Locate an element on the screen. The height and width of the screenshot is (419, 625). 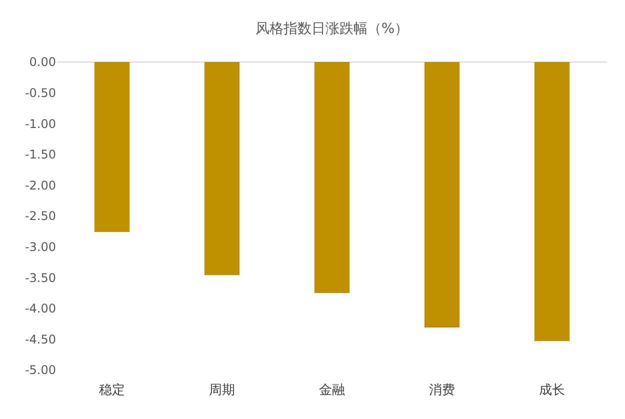
y-tick-label: -5.00 is located at coordinates (40, 370).